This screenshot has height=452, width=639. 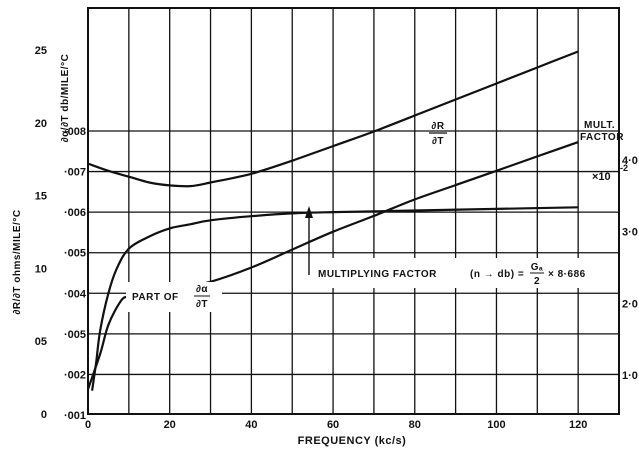 I want to click on annotation-part-num: ∂α, so click(x=202, y=289).